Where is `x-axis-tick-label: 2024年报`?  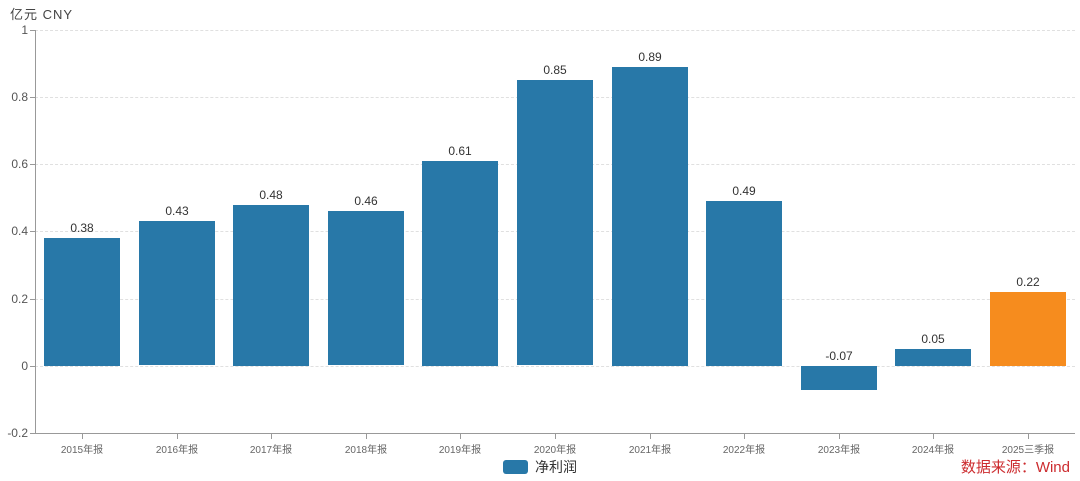
x-axis-tick-label: 2024年报 is located at coordinates (933, 450).